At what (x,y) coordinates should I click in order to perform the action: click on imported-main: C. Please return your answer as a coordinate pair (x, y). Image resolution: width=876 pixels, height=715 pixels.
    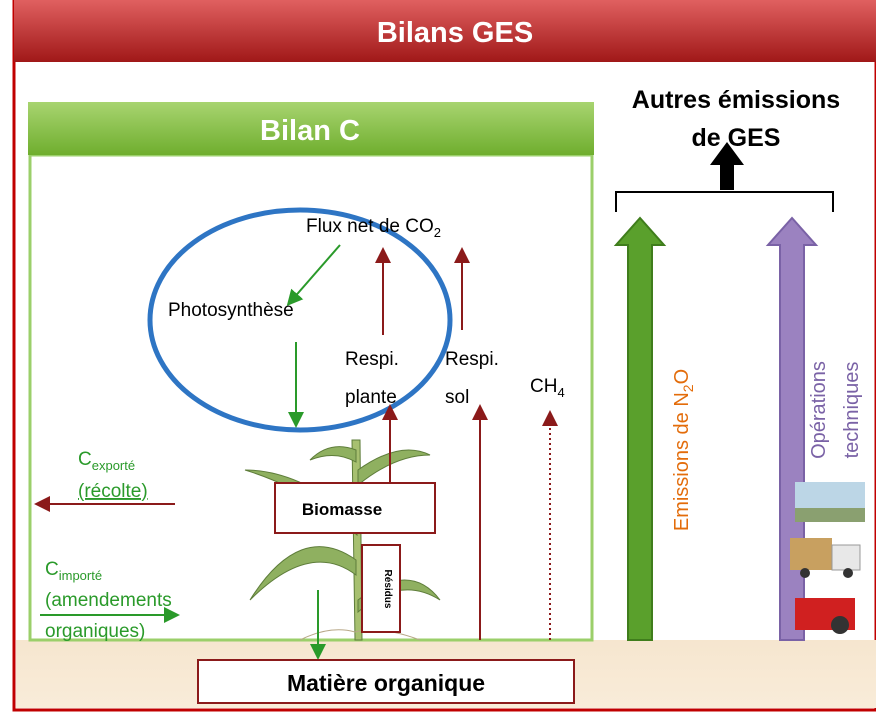
    Looking at the image, I should click on (52, 569).